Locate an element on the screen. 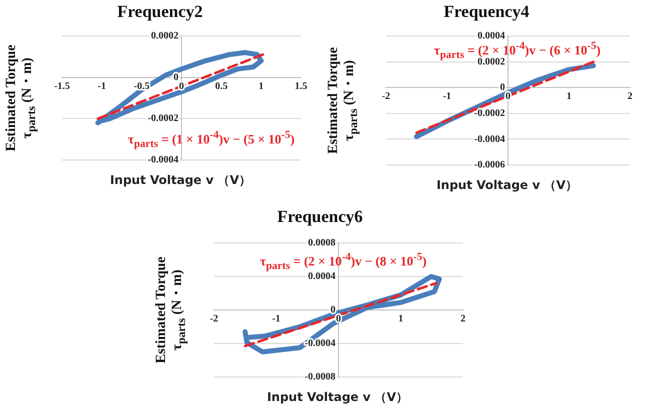  y-tick-label: -0.0008 is located at coordinates (320, 377).